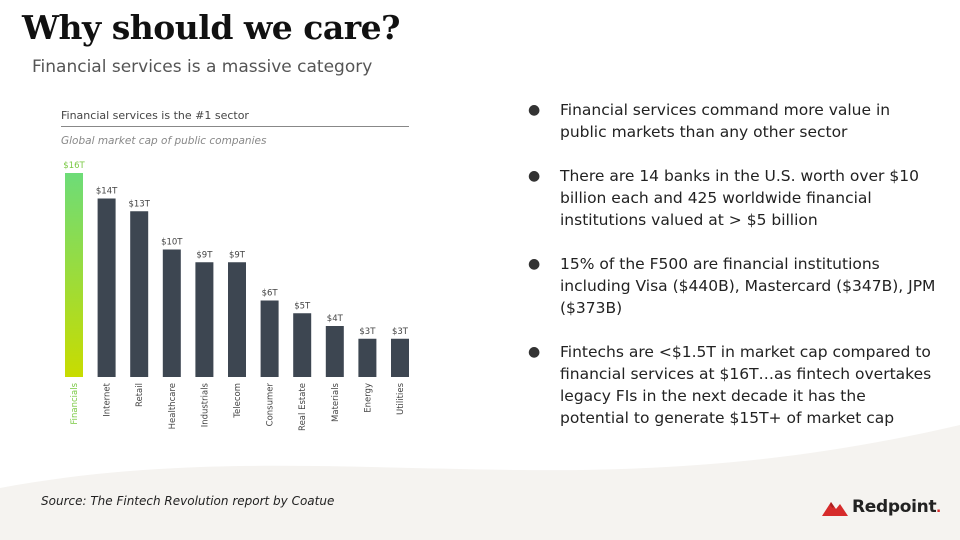  What do you see at coordinates (270, 294) in the screenshot?
I see `data-label: $6T` at bounding box center [270, 294].